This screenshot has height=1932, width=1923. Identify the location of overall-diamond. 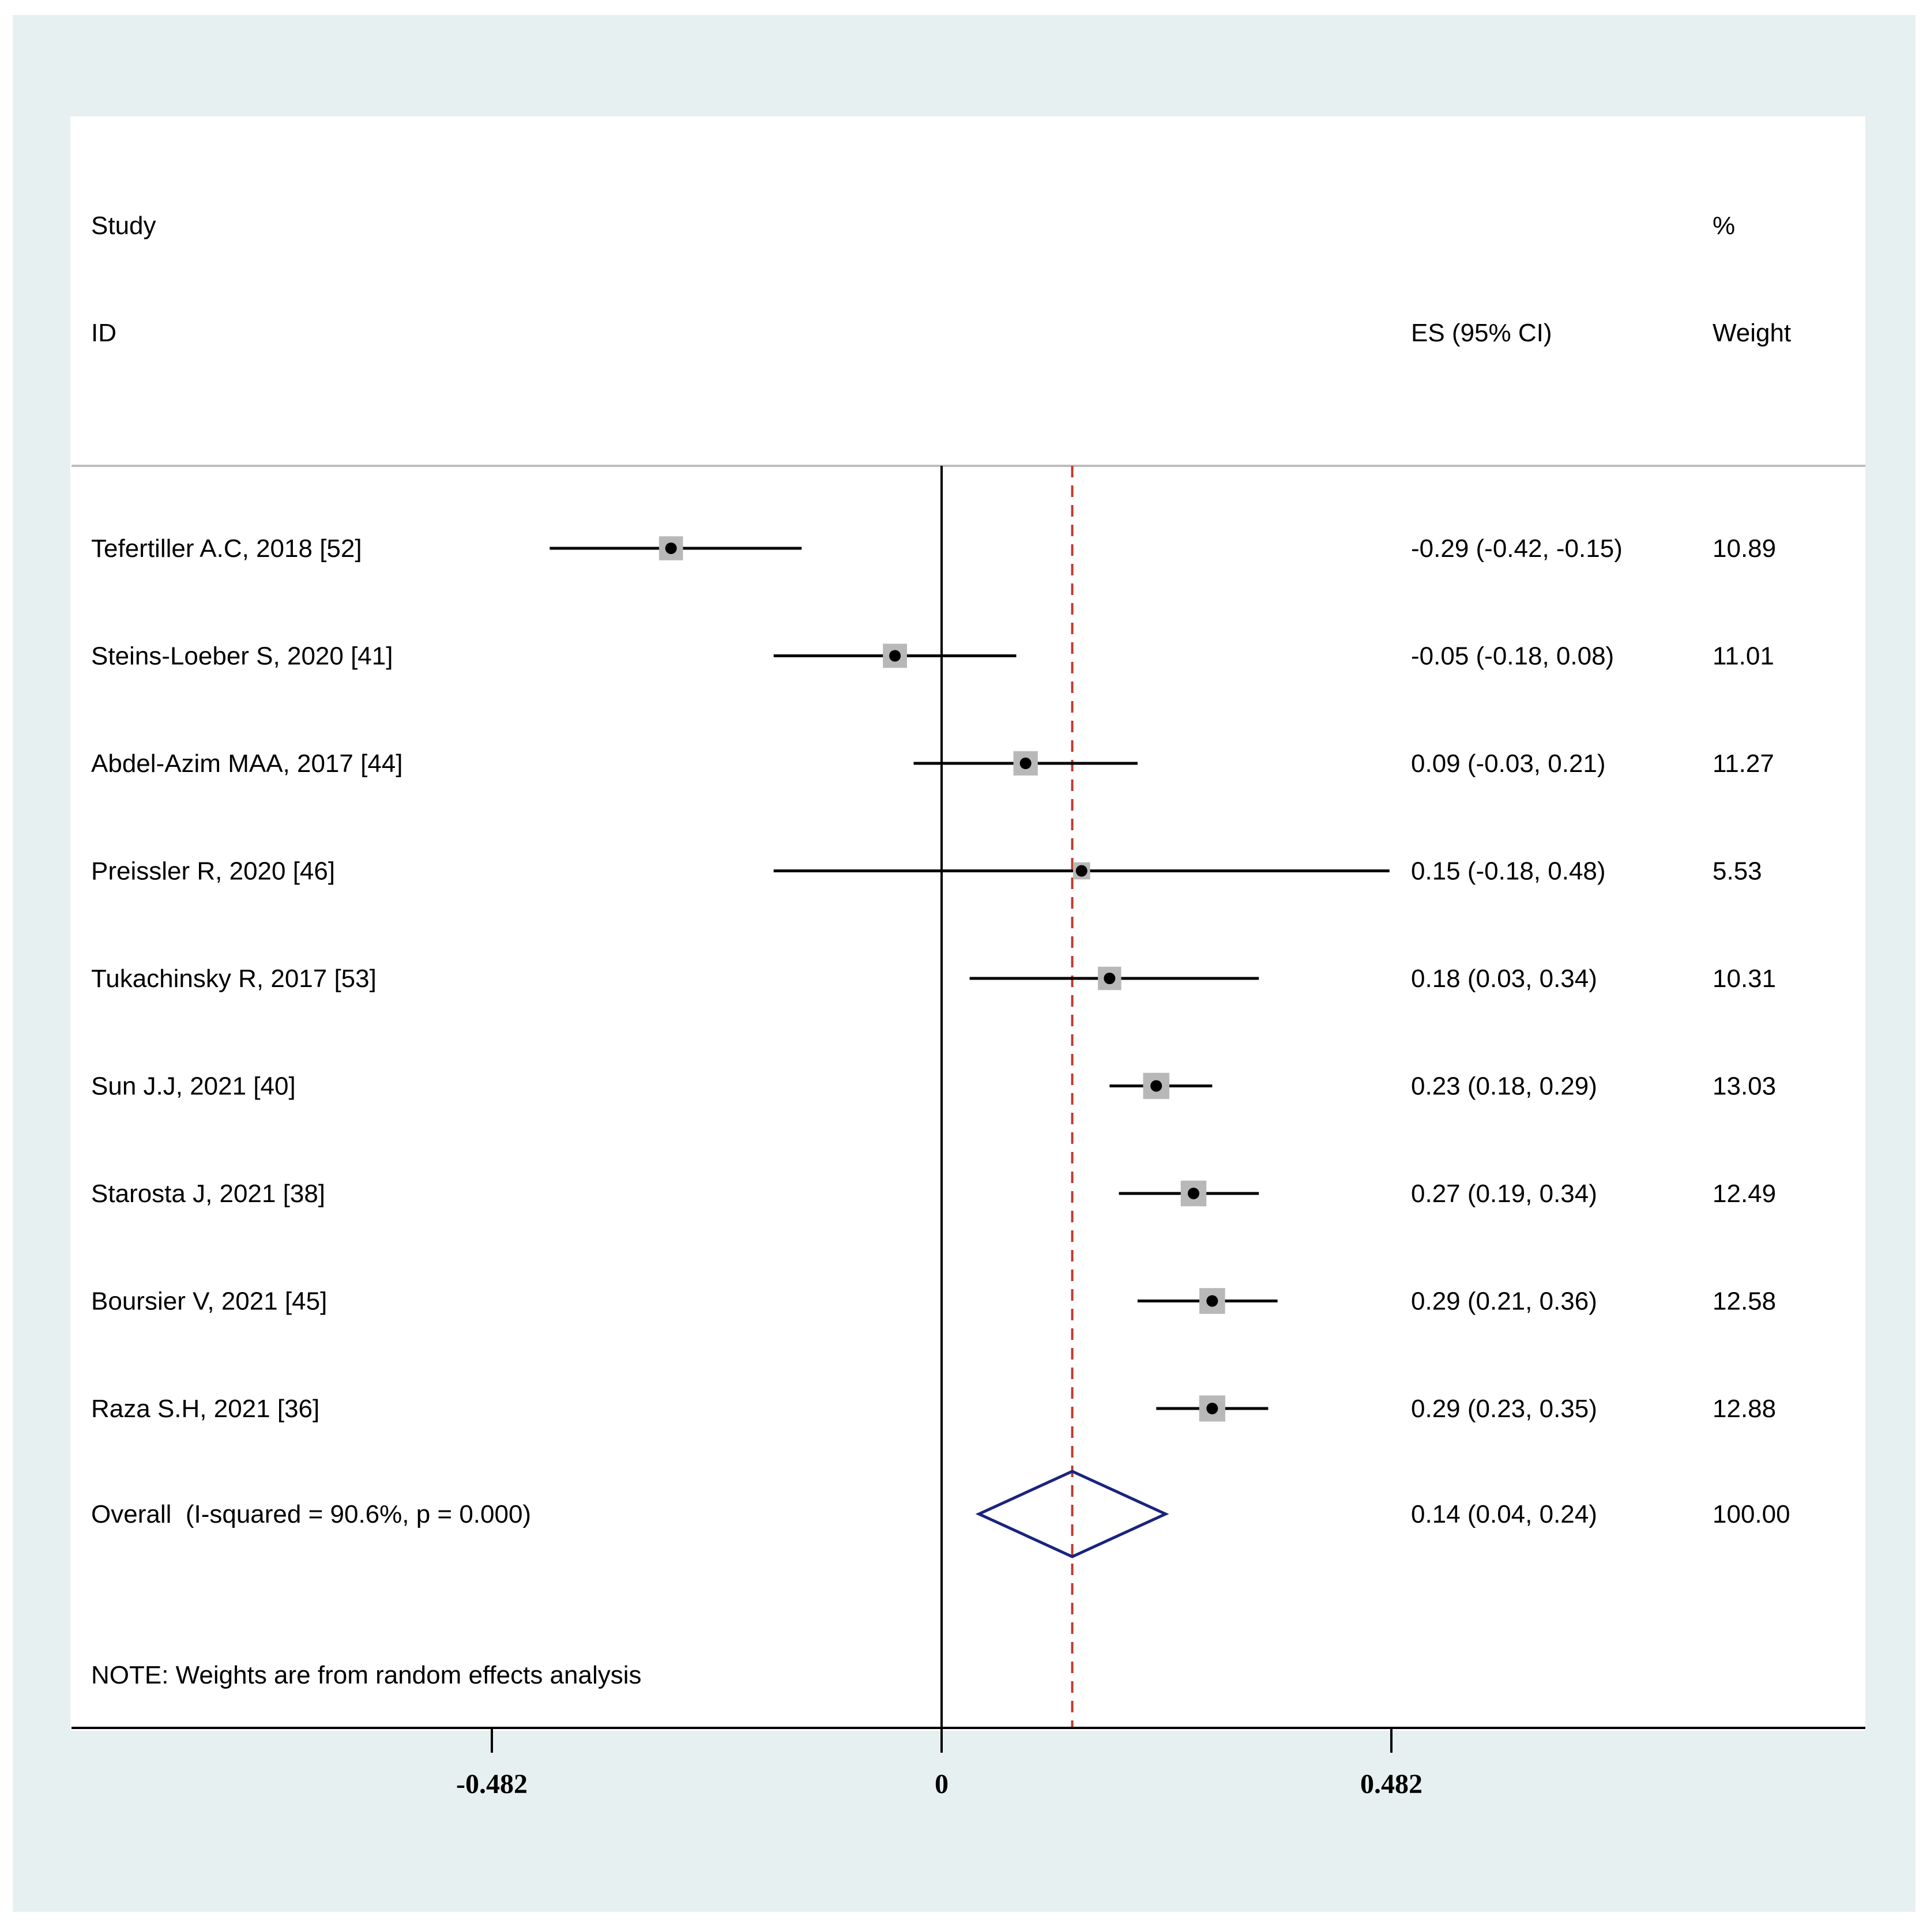
(1072, 1514).